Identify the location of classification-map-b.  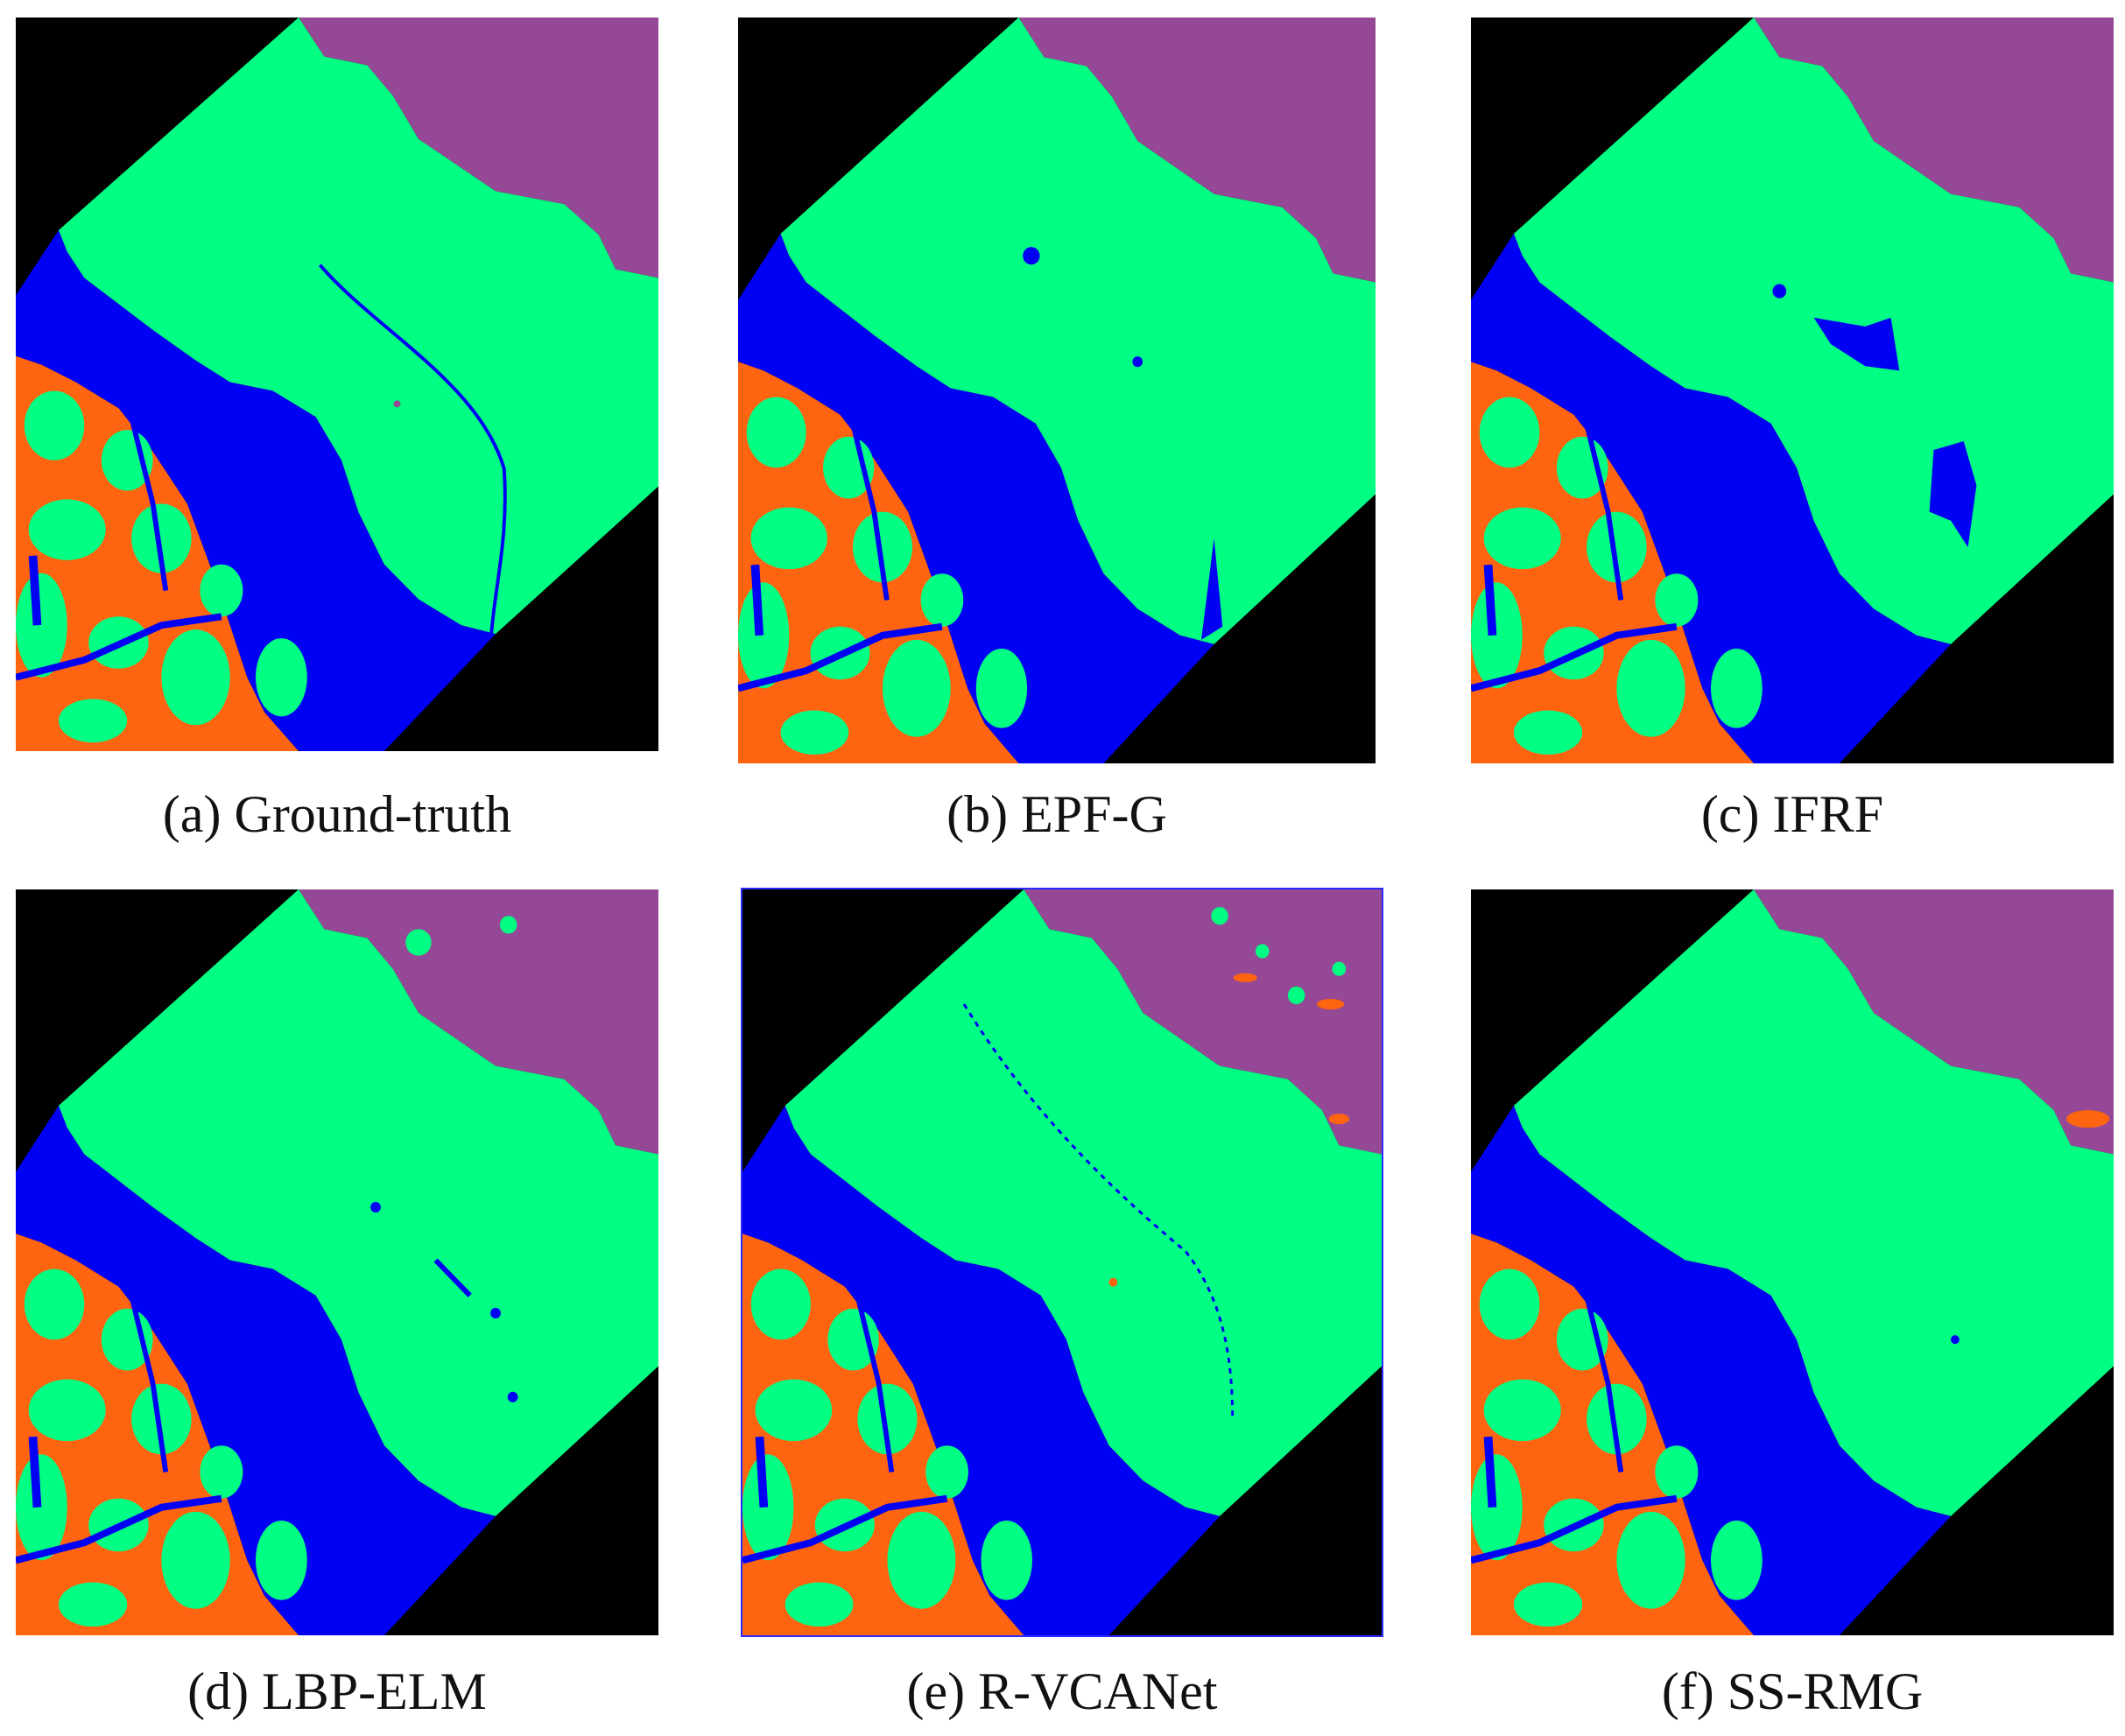
(1057, 390).